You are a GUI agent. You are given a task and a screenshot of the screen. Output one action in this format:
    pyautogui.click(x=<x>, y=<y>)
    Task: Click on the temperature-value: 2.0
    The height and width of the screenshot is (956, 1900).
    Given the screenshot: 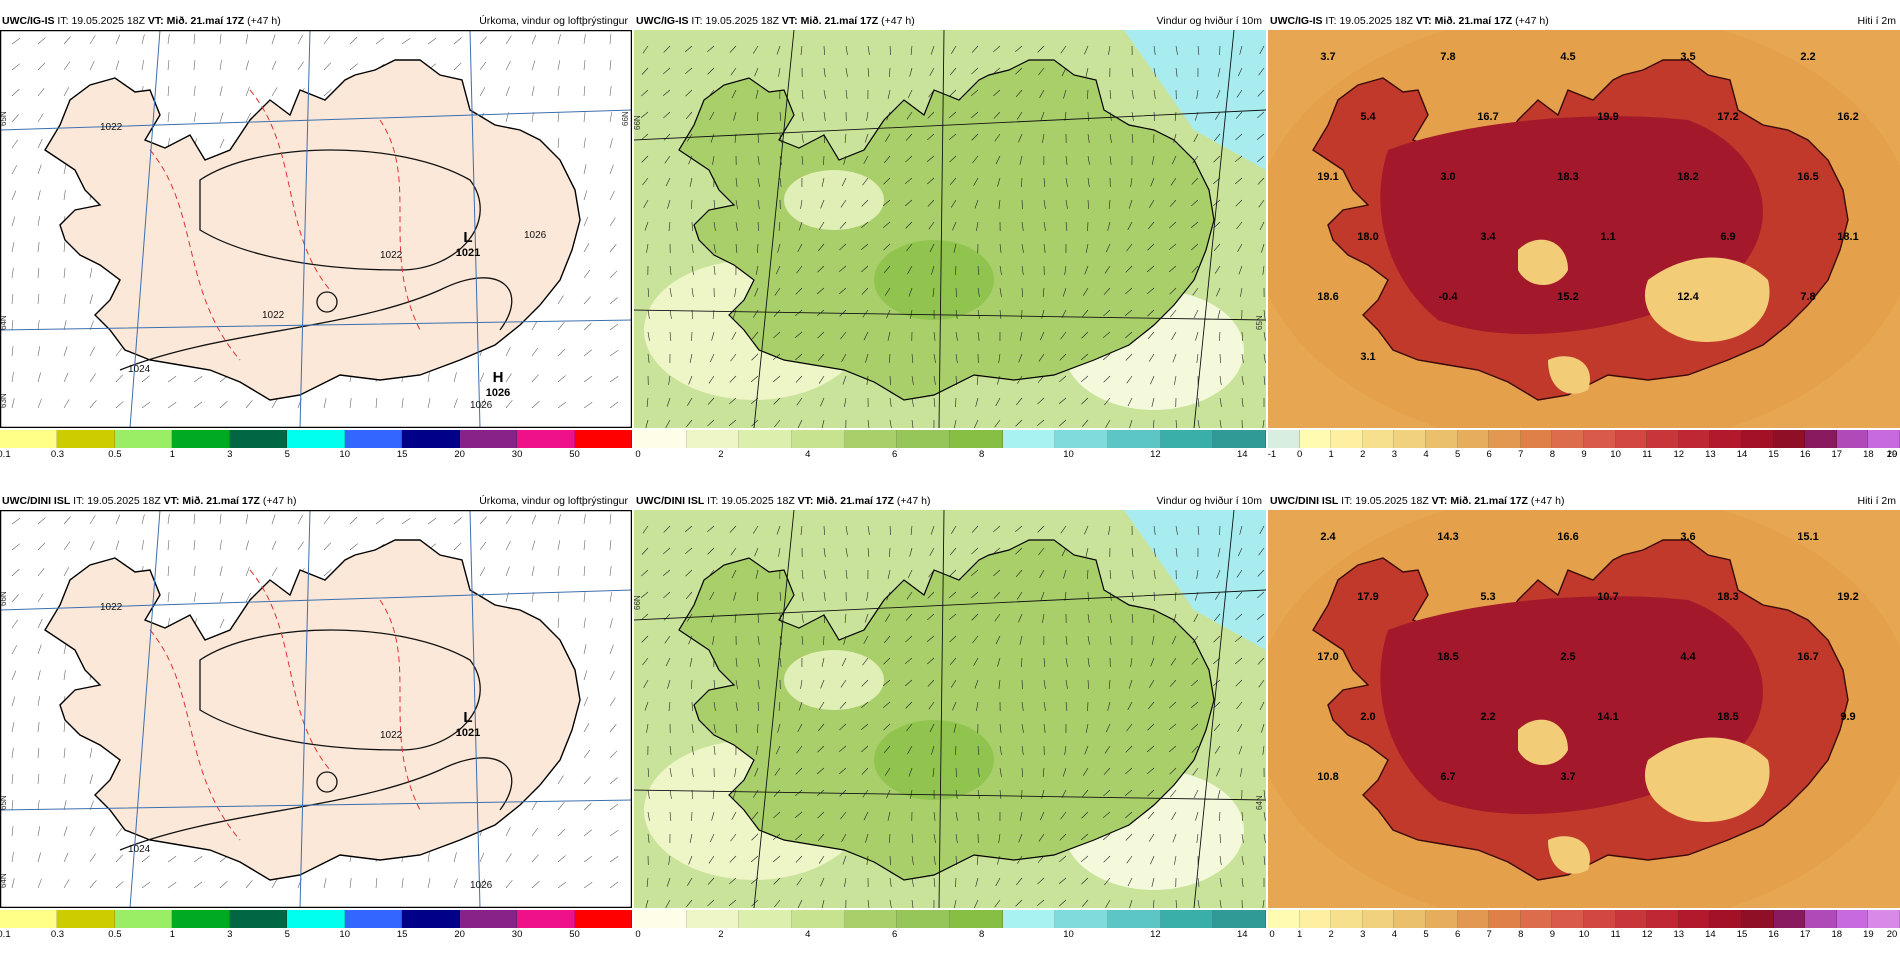 What is the action you would take?
    pyautogui.click(x=1367, y=717)
    